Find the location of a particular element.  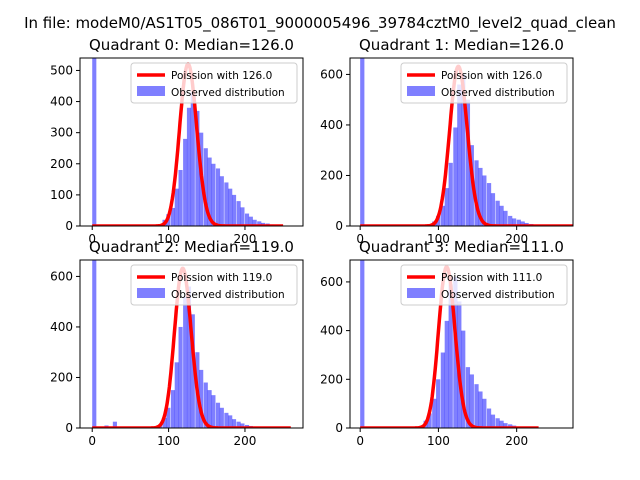

legend-poisson-label: Poission with 111.0 is located at coordinates (491, 278).